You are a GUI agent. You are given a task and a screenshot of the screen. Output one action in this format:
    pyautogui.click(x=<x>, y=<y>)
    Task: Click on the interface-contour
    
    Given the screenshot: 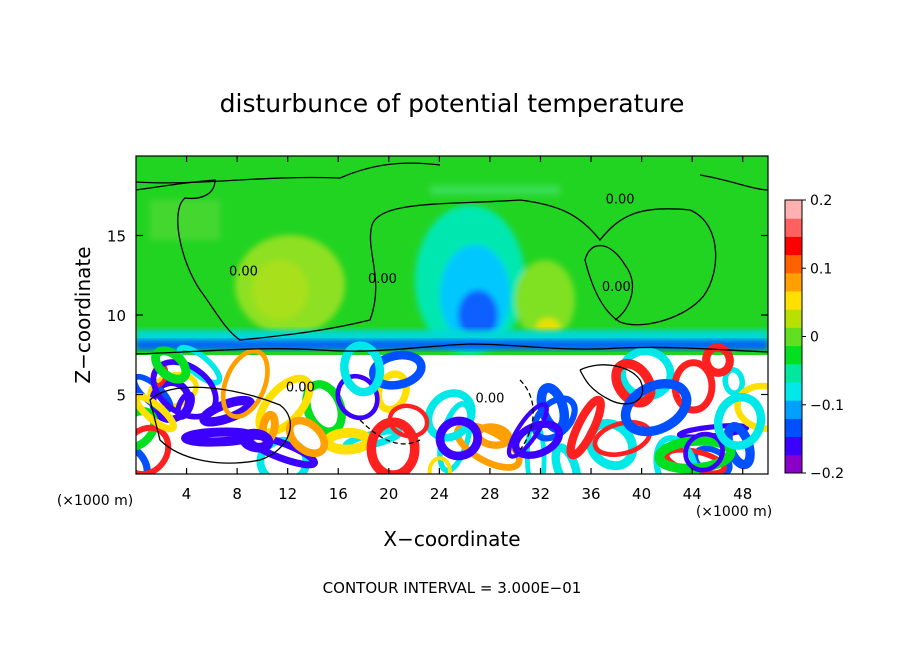 What is the action you would take?
    pyautogui.click(x=452, y=349)
    